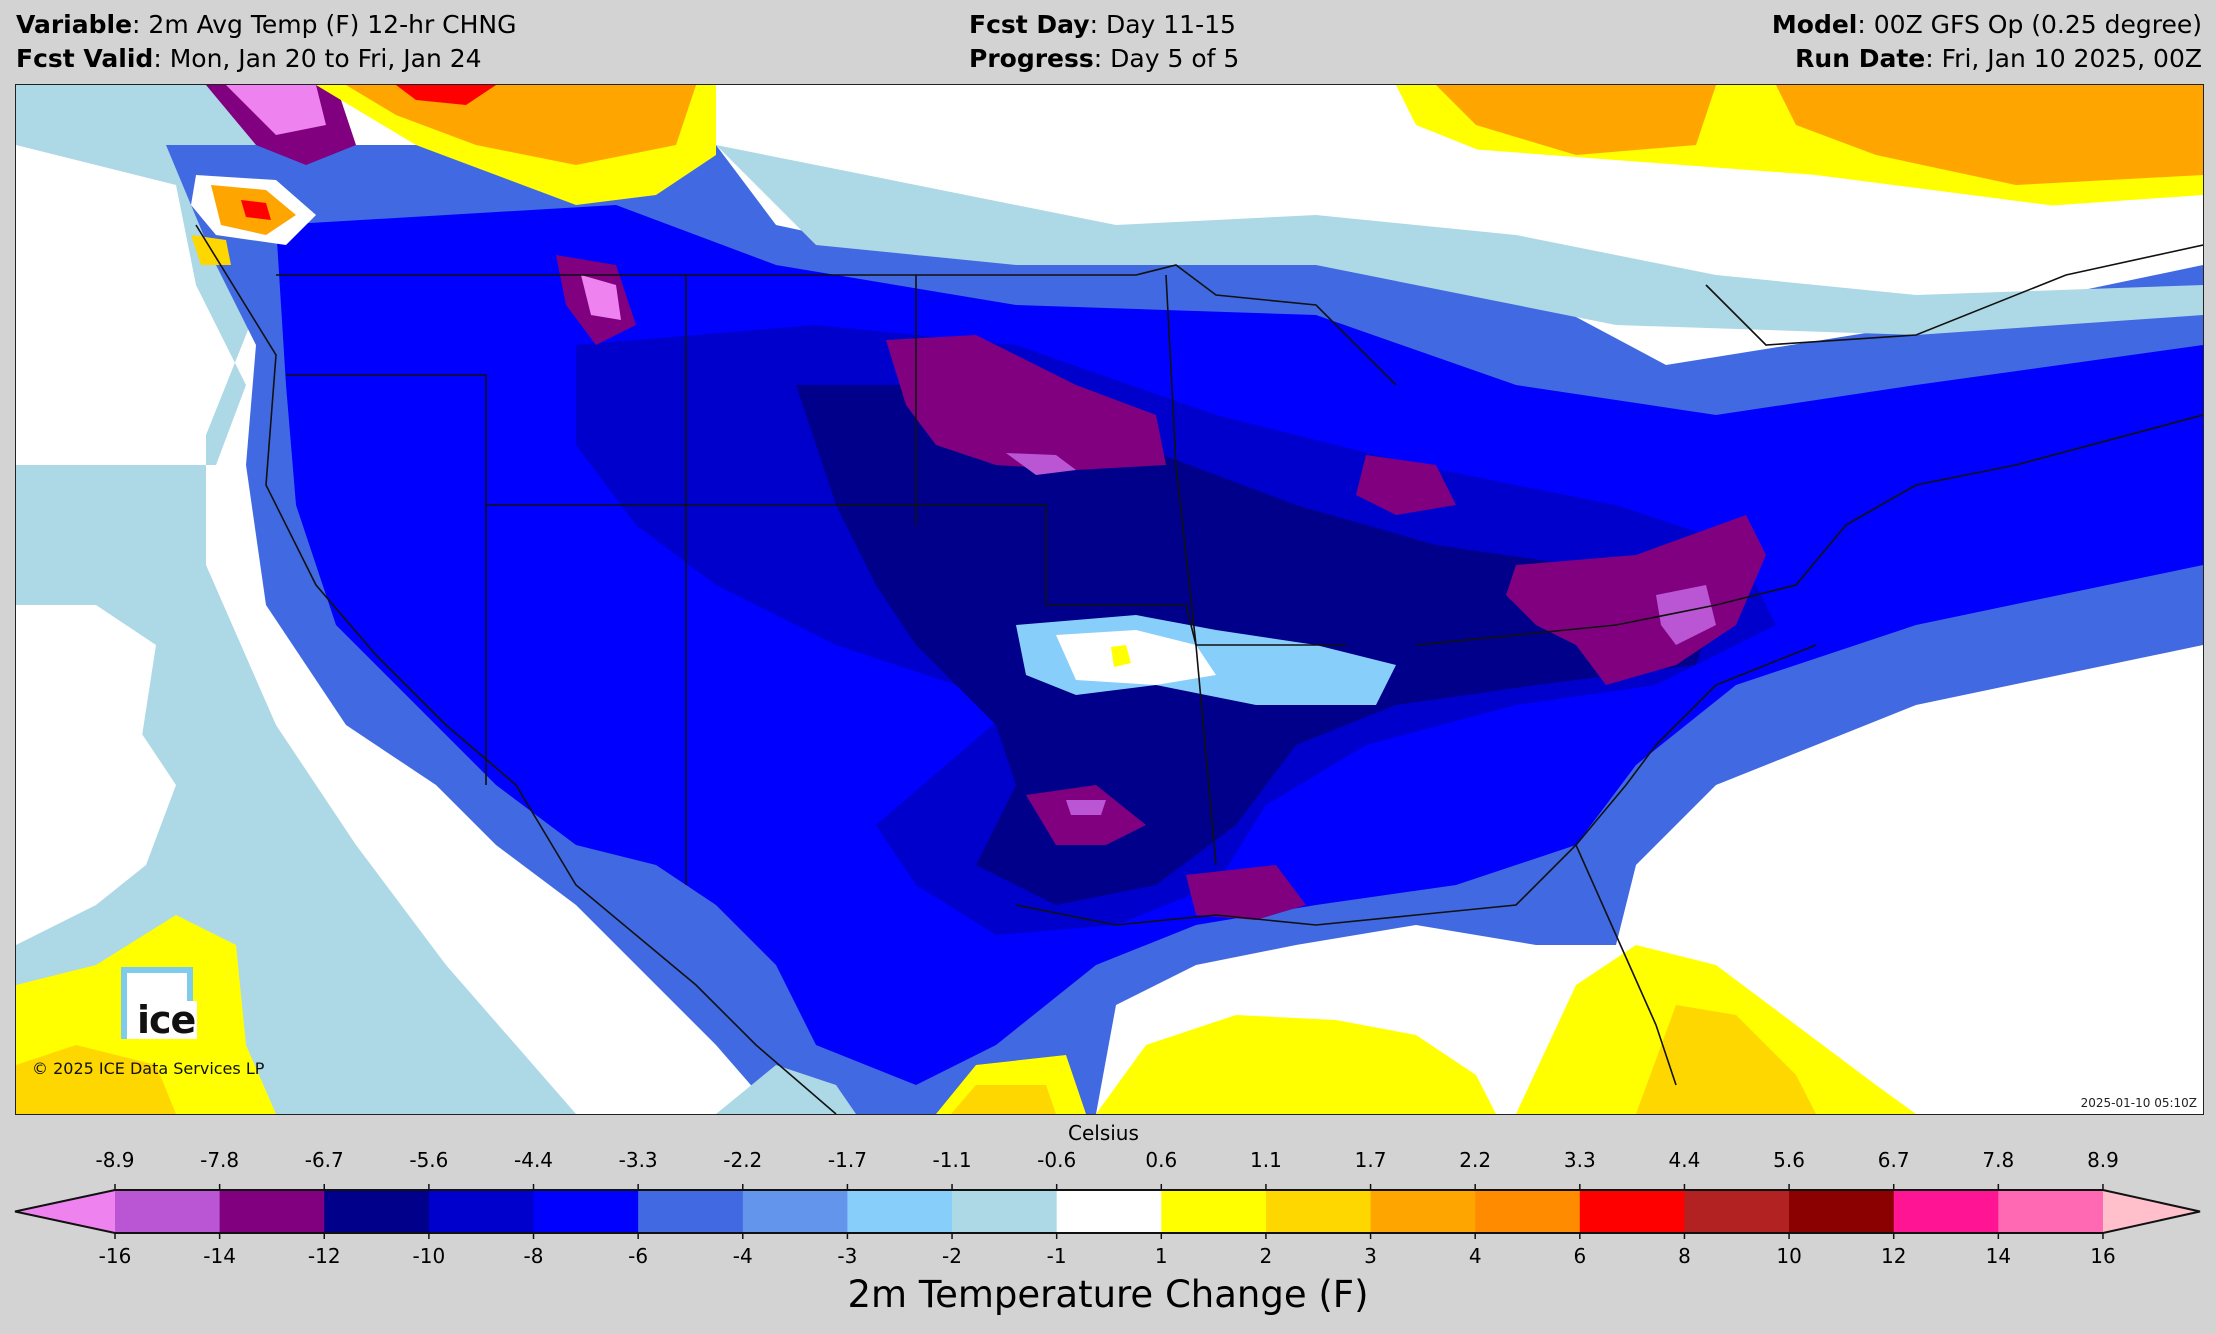 The height and width of the screenshot is (1334, 2216). What do you see at coordinates (1475, 1160) in the screenshot?
I see `celsius-tick: 2.2` at bounding box center [1475, 1160].